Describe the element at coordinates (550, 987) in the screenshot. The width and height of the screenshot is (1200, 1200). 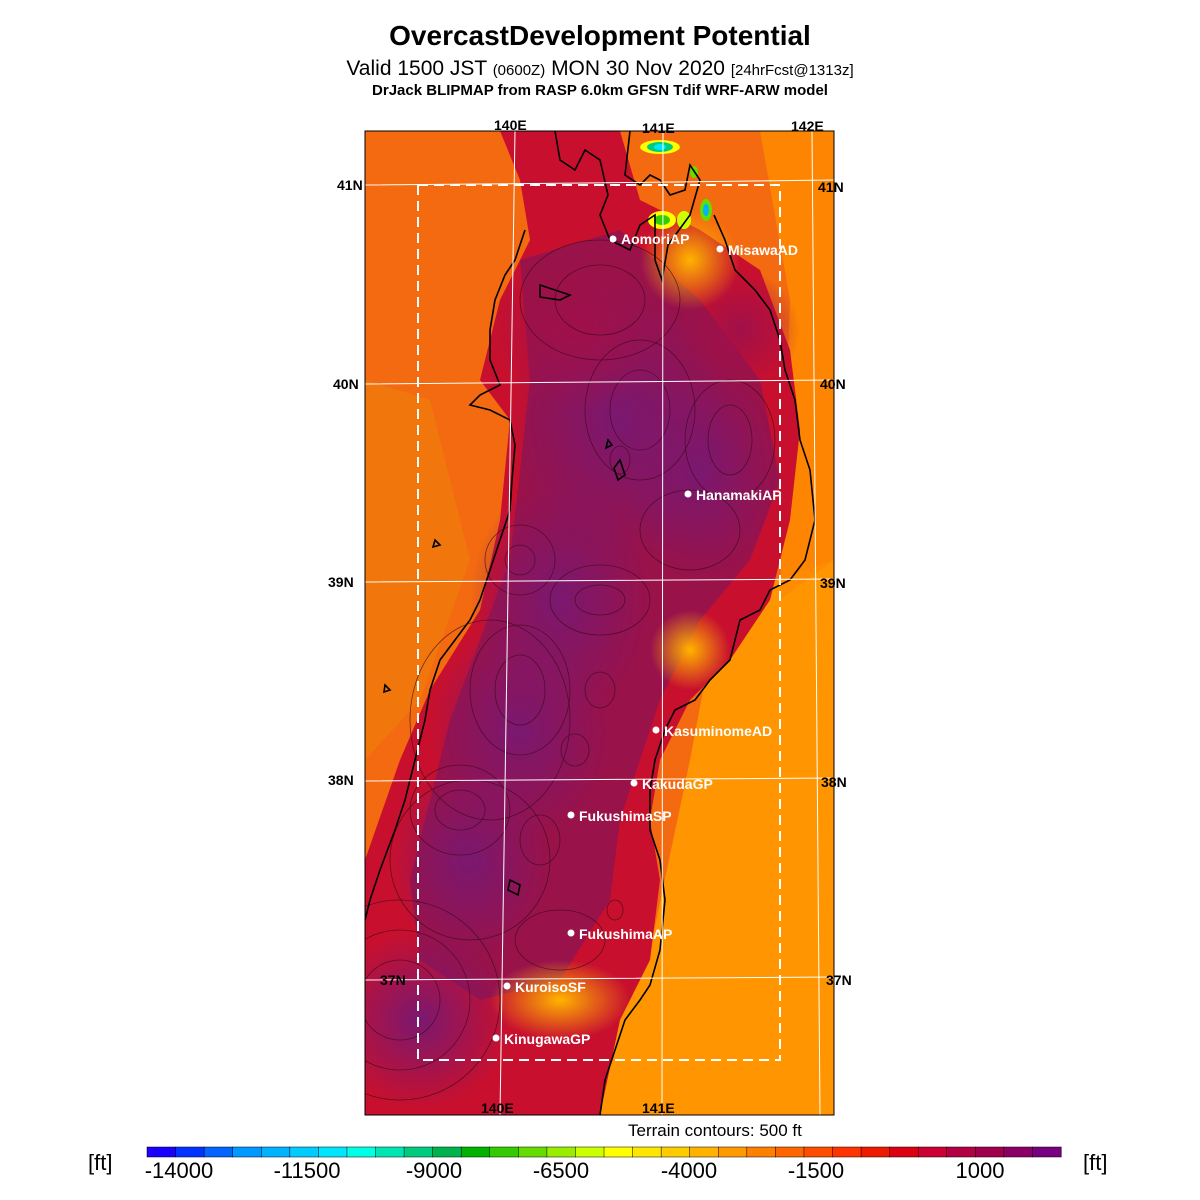
I see `station-label-kuroiso: KuroisoSF` at that location.